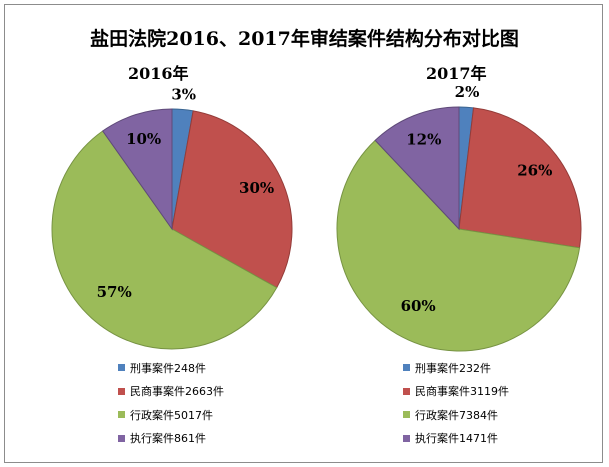  I want to click on legend-label: 执行案件1471件, so click(456, 439).